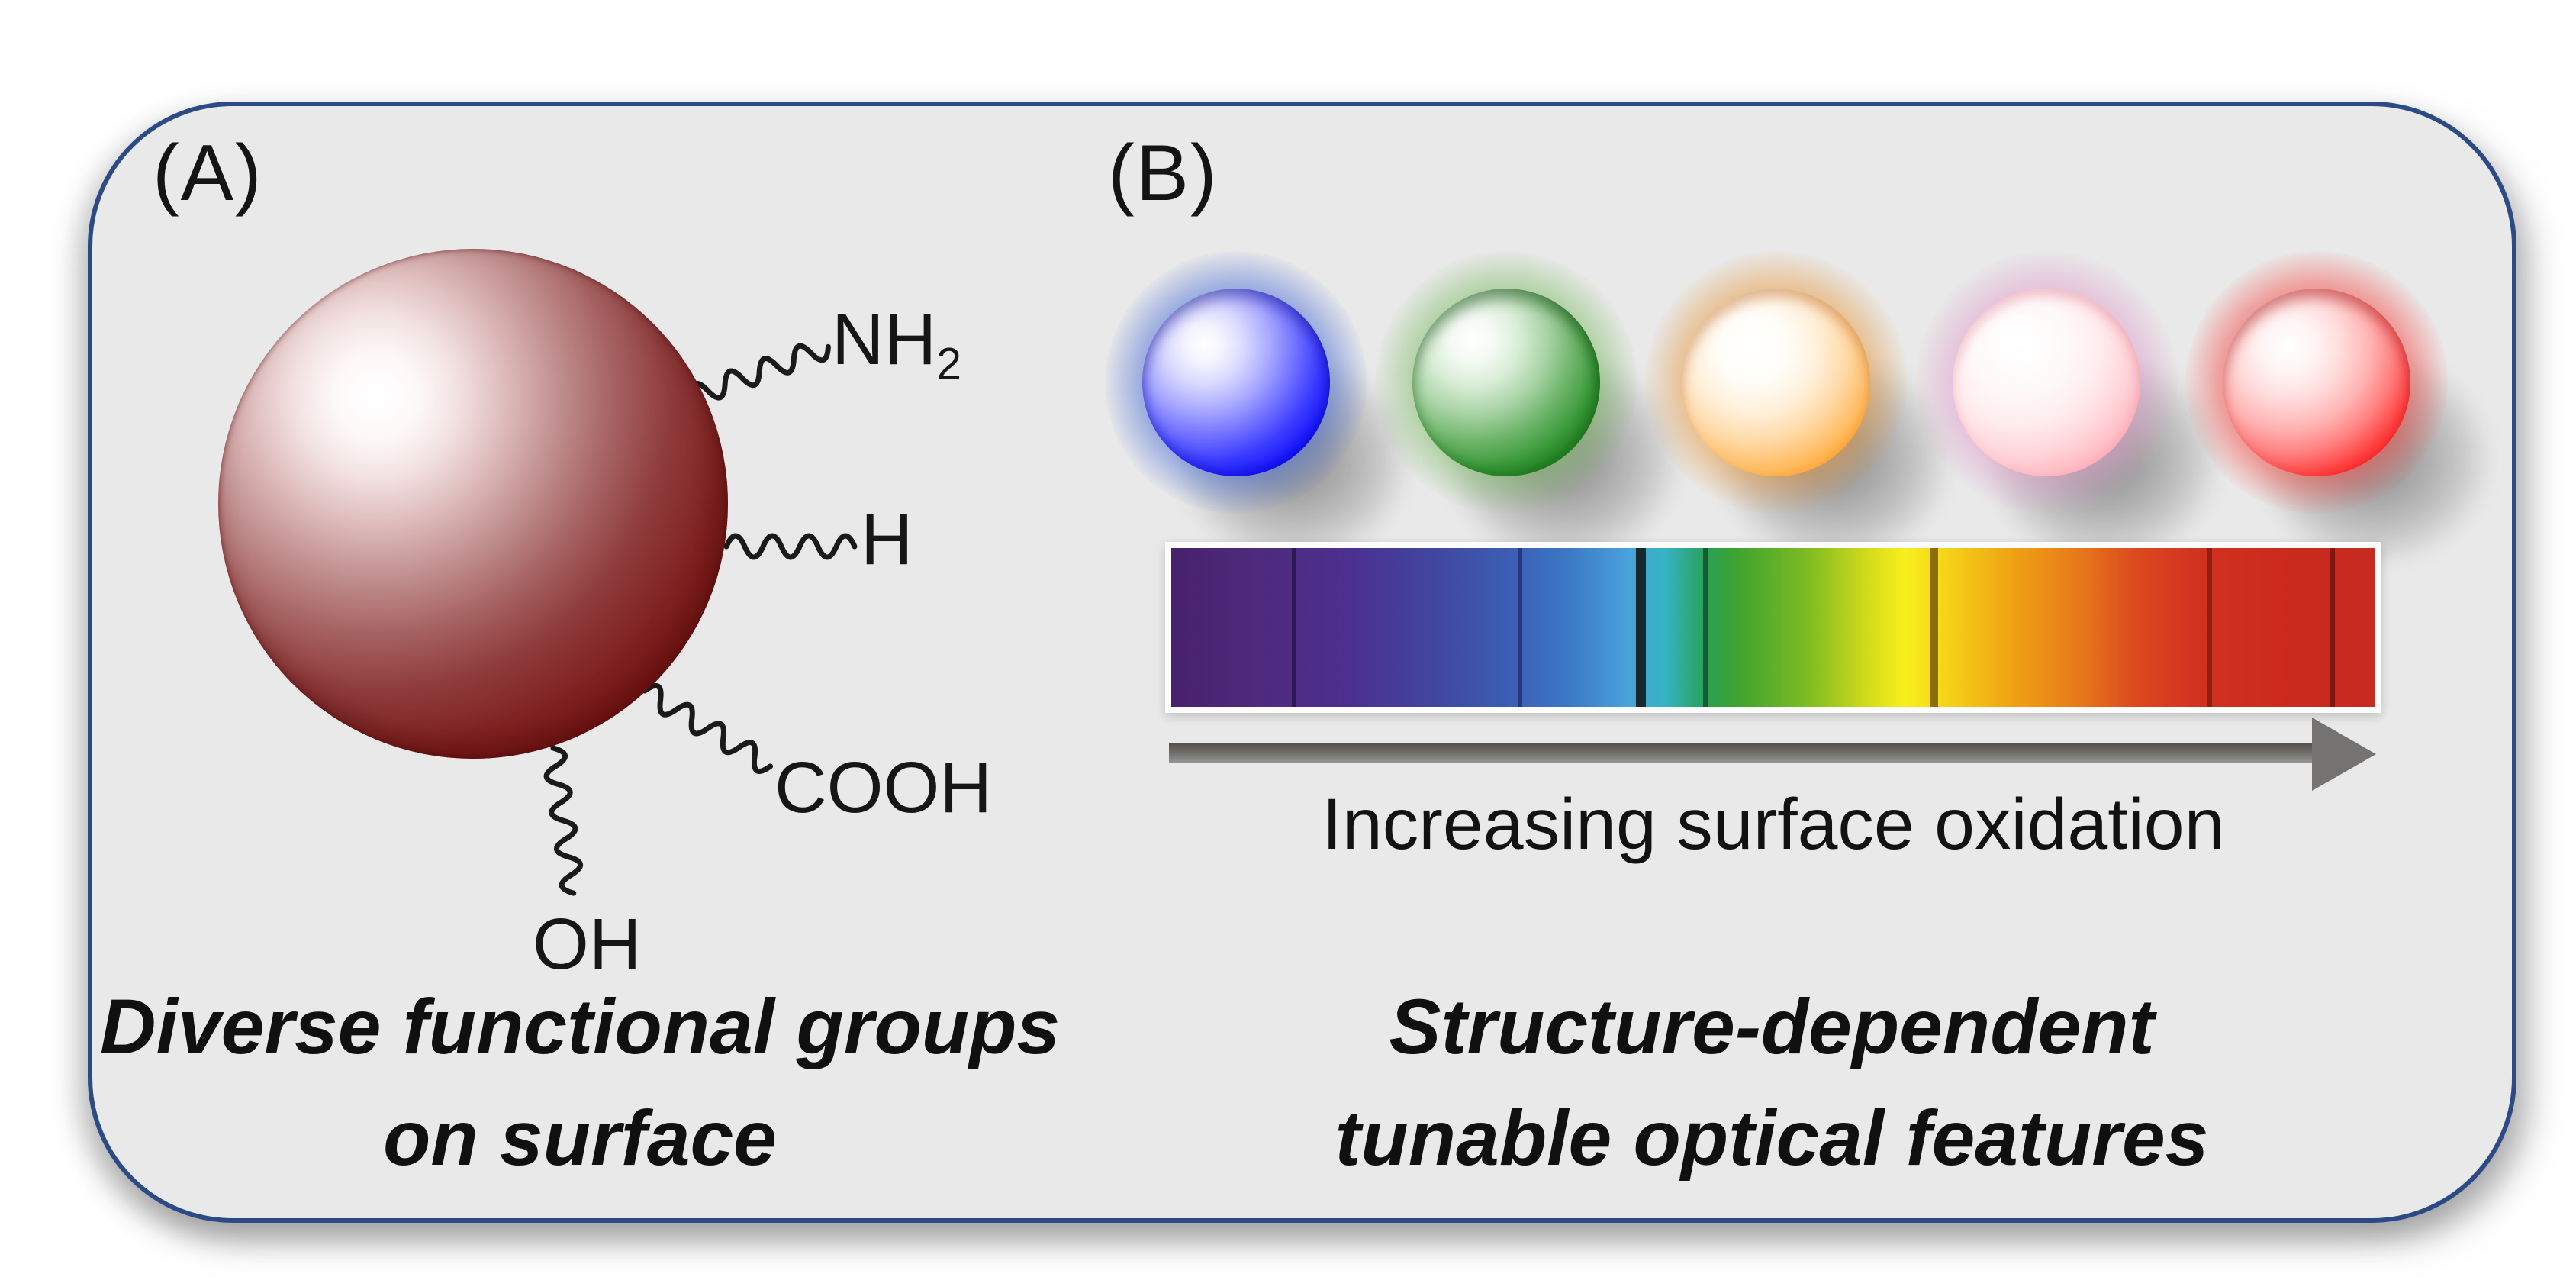  What do you see at coordinates (473, 504) in the screenshot?
I see `nanoparticle-sphere` at bounding box center [473, 504].